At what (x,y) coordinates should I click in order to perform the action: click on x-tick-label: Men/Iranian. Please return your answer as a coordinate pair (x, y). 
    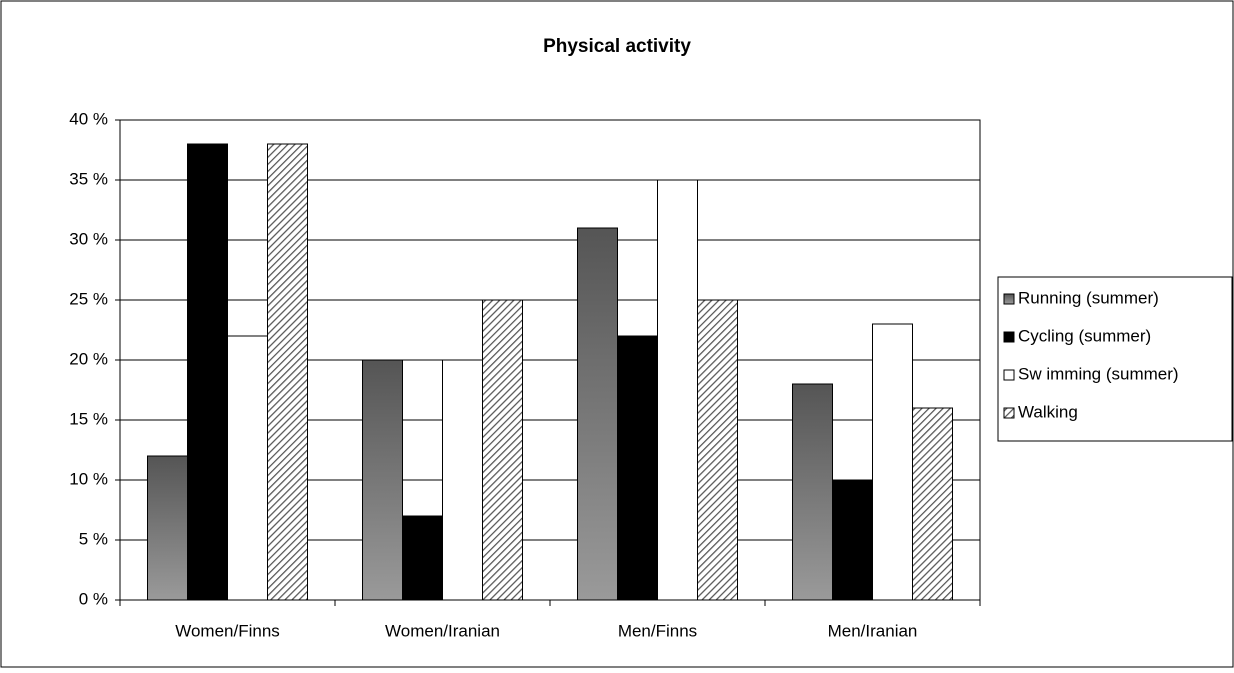
    Looking at the image, I should click on (873, 630).